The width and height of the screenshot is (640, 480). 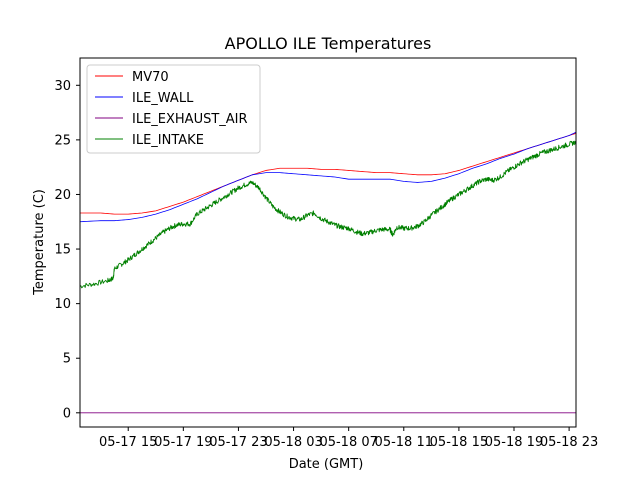 I want to click on y-axis-title: Temperature (C), so click(x=39, y=242).